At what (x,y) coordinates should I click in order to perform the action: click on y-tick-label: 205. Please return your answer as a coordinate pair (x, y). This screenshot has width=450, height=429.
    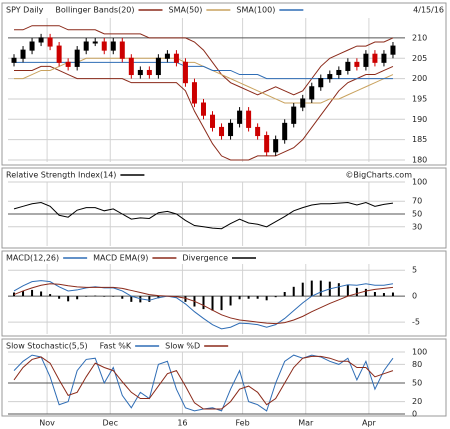
    Looking at the image, I should click on (419, 58).